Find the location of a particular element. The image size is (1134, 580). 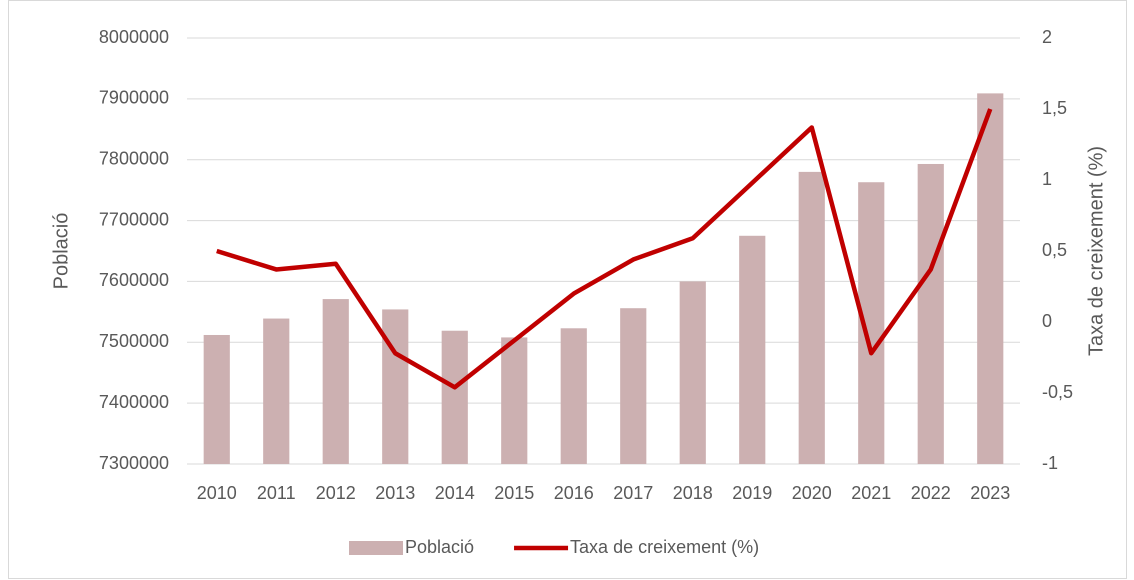

x-tick-label: 2010 is located at coordinates (217, 493).